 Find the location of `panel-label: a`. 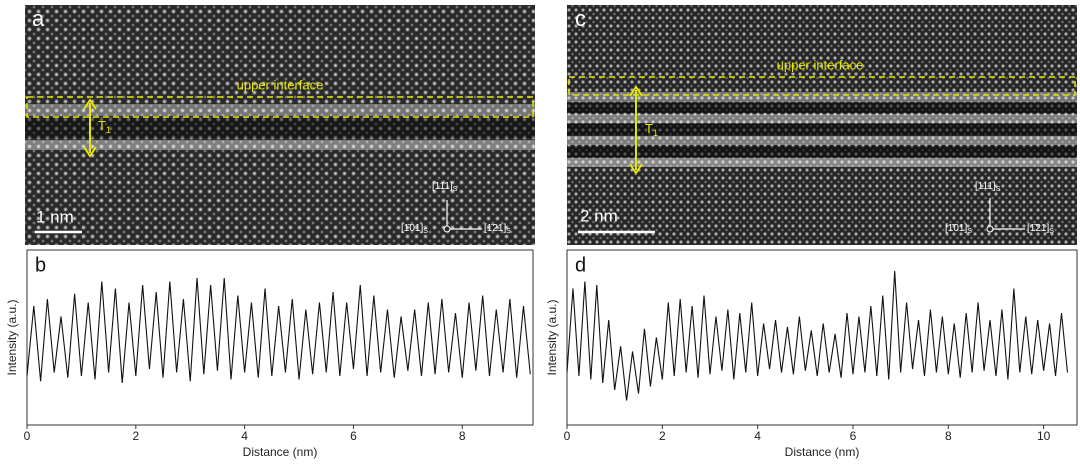

panel-label: a is located at coordinates (38, 18).